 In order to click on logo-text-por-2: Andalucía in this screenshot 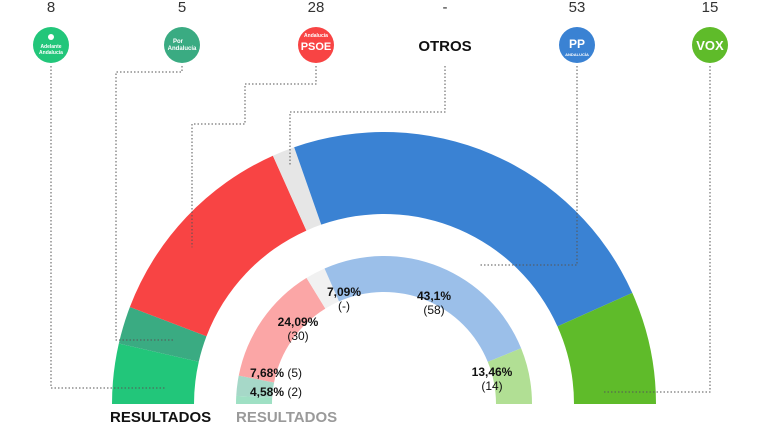, I will do `click(182, 49)`.